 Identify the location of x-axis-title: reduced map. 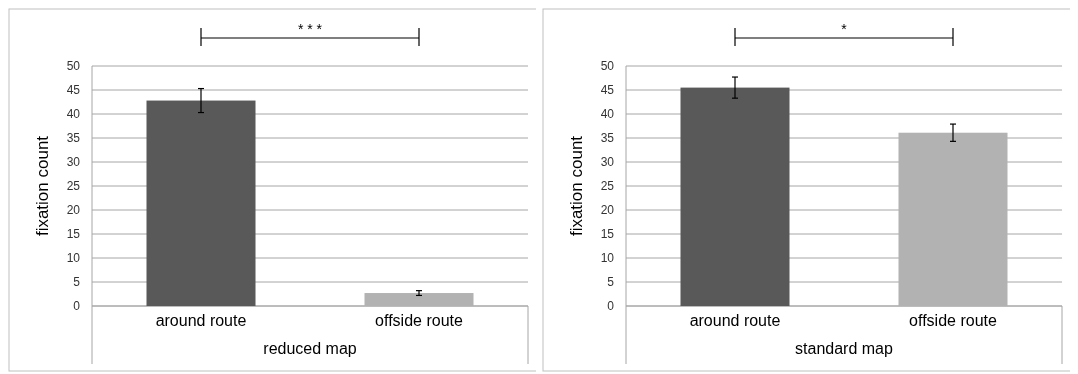
(310, 348).